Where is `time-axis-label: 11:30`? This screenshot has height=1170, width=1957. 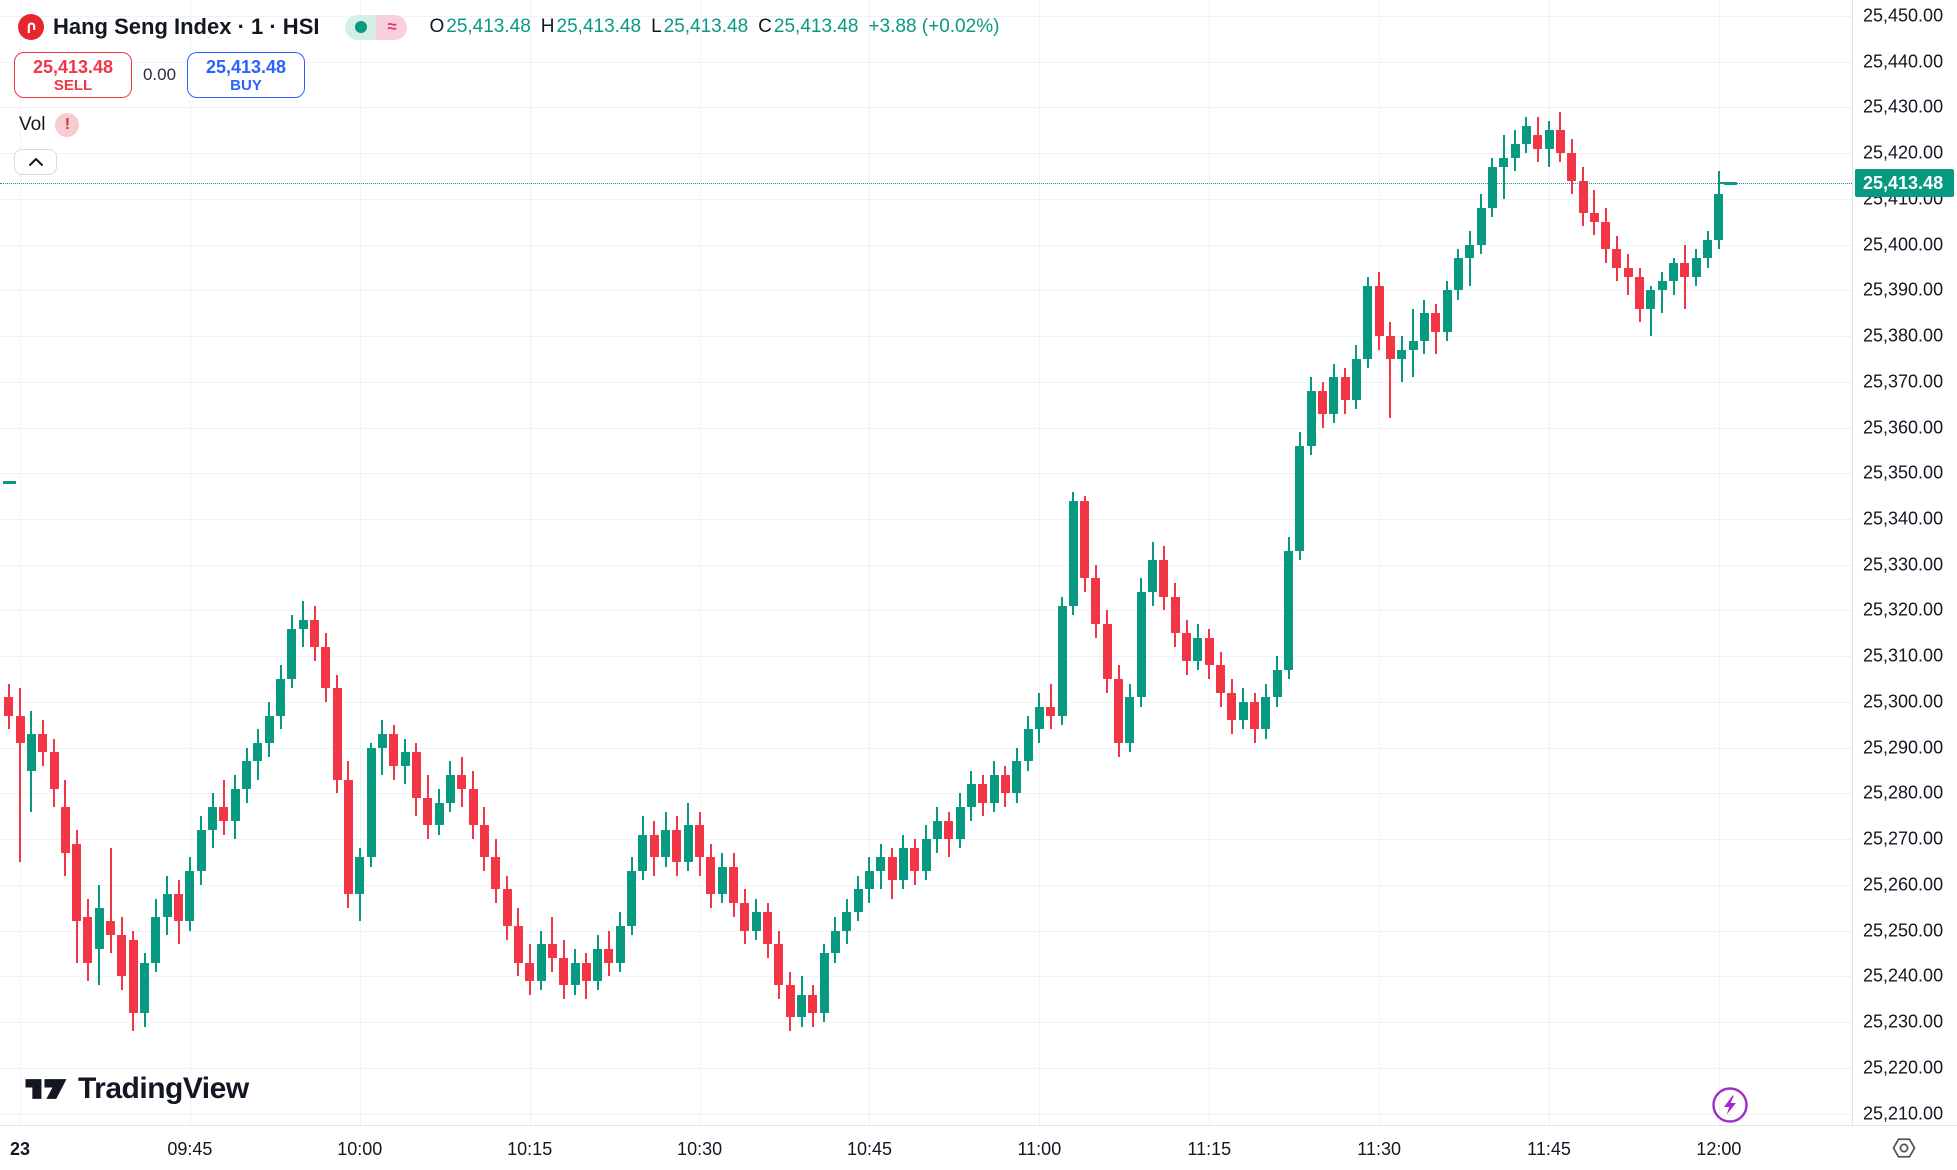
time-axis-label: 11:30 is located at coordinates (1379, 1149).